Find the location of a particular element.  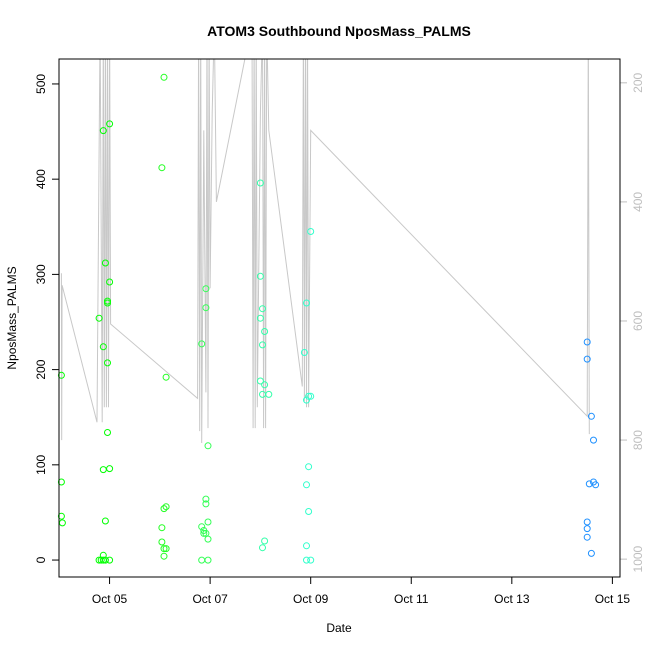

x-axis-label: Date is located at coordinates (339, 628).